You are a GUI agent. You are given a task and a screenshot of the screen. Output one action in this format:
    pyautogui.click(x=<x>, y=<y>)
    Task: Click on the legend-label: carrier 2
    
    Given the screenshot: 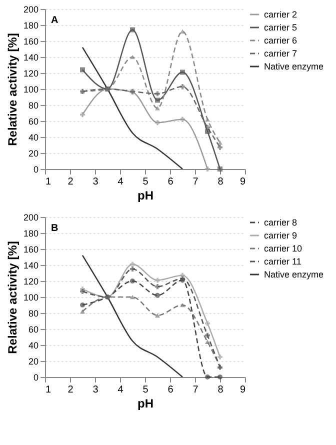 What is the action you would take?
    pyautogui.click(x=281, y=15)
    